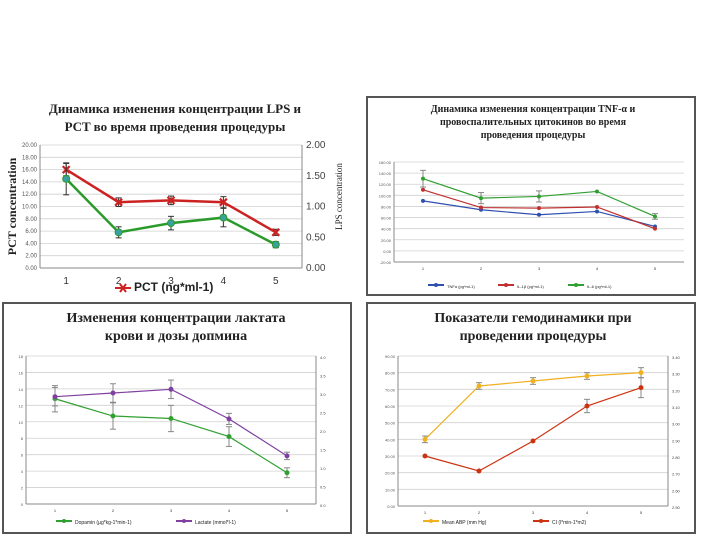 The height and width of the screenshot is (540, 720). Describe the element at coordinates (31, 232) in the screenshot. I see `y-tick-label: 6.00` at that location.